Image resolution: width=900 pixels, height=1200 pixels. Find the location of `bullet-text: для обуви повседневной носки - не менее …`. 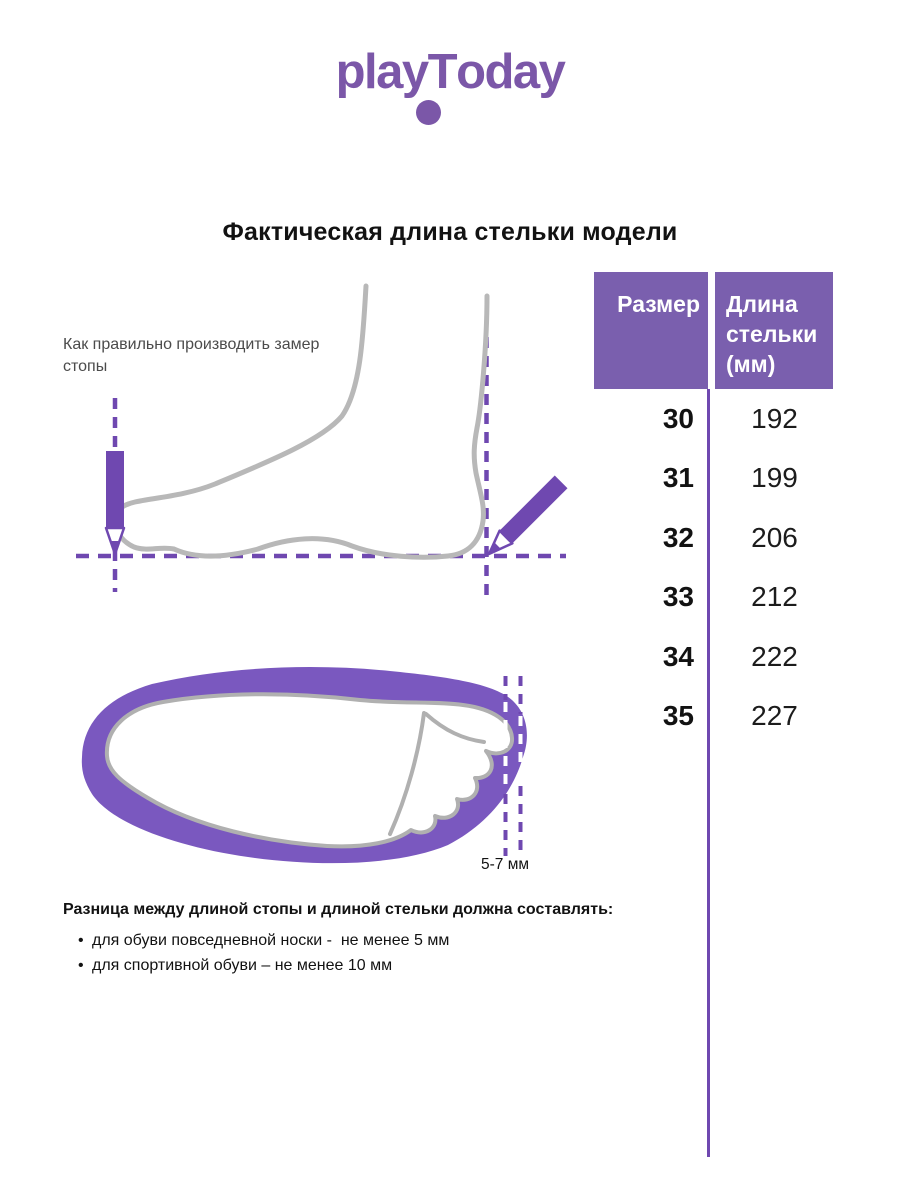

bullet-text: для обуви повседневной носки - не менее … is located at coordinates (271, 940).